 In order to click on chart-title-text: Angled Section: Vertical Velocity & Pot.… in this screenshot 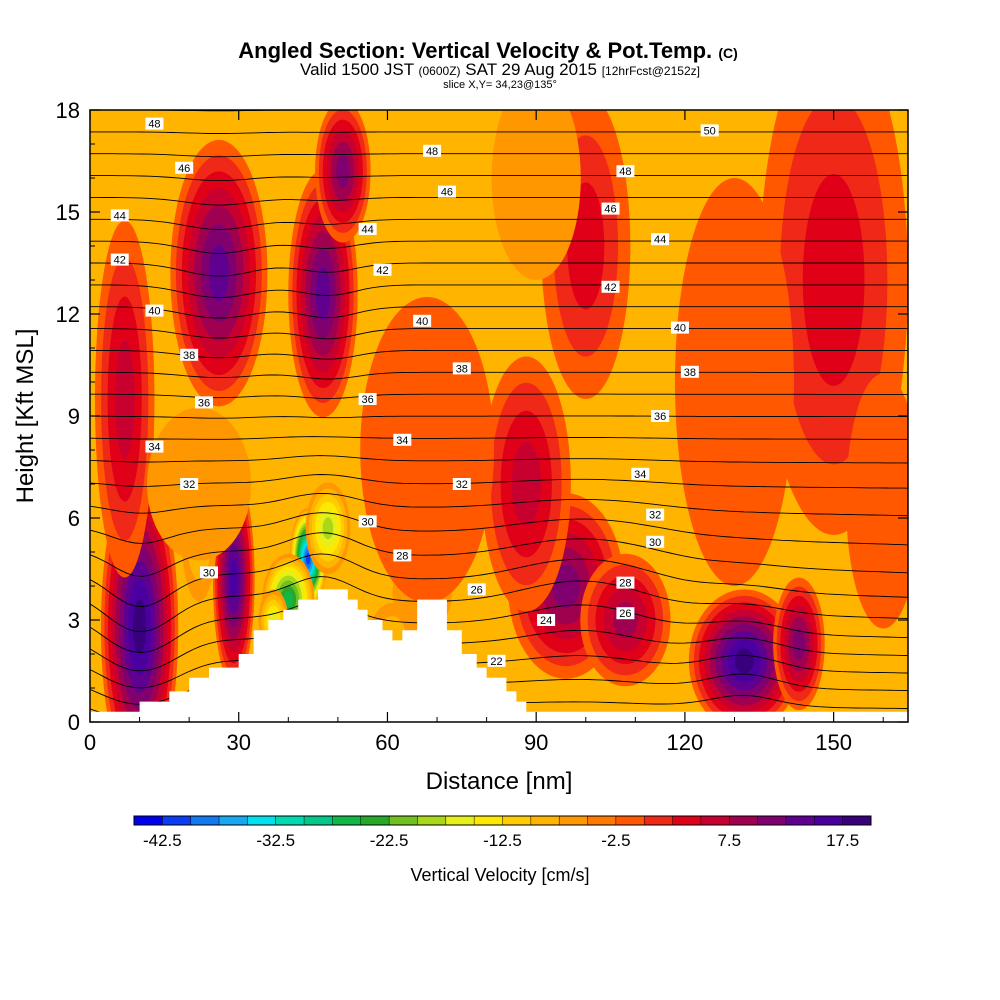, I will do `click(475, 50)`.